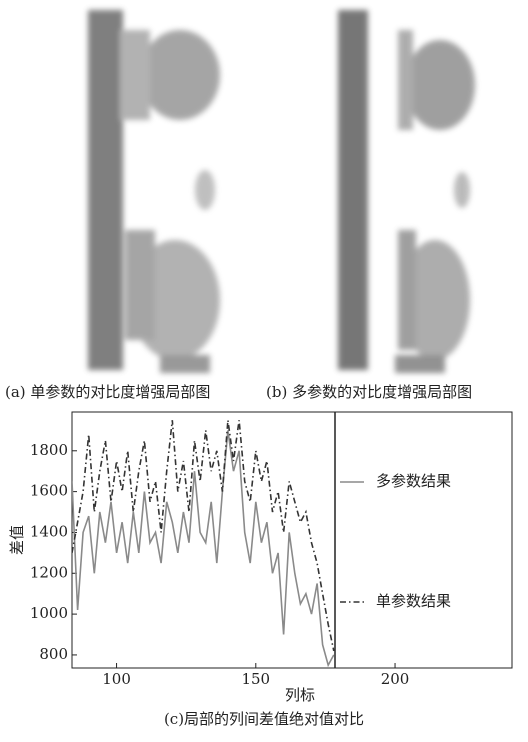 This screenshot has height=742, width=528. I want to click on chart-title: (c)局部的列间差值绝对值对比, so click(264, 719).